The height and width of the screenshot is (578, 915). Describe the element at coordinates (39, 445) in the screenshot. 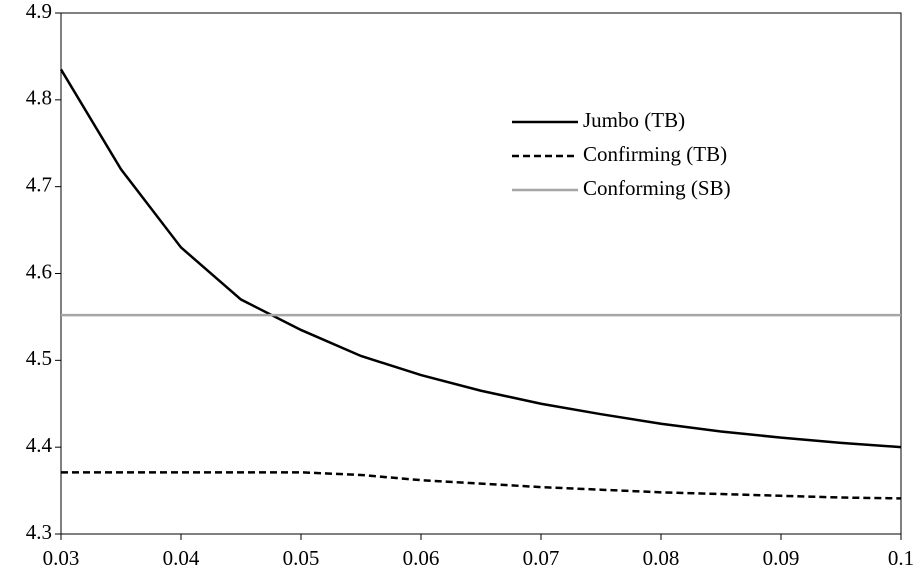

I see `y-tick-label: 4.4` at that location.